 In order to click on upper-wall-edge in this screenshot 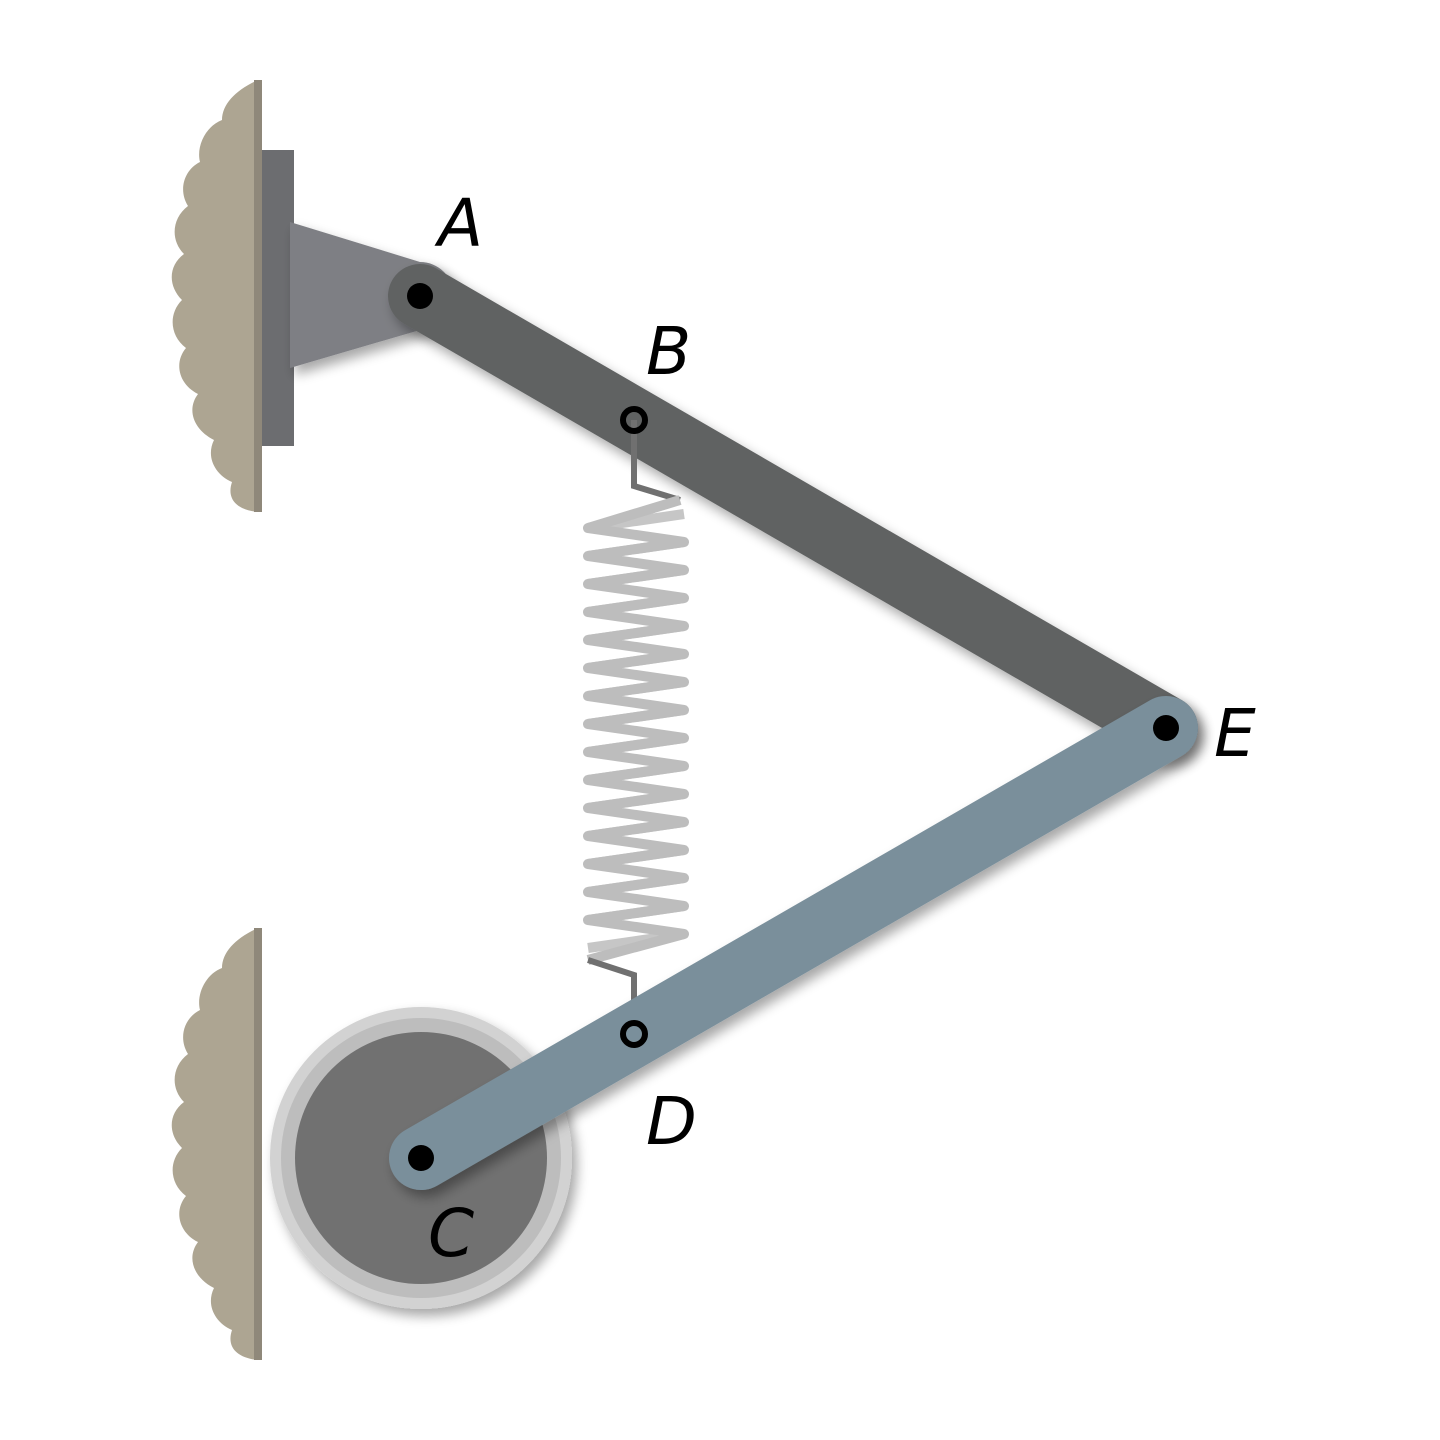, I will do `click(258, 296)`.